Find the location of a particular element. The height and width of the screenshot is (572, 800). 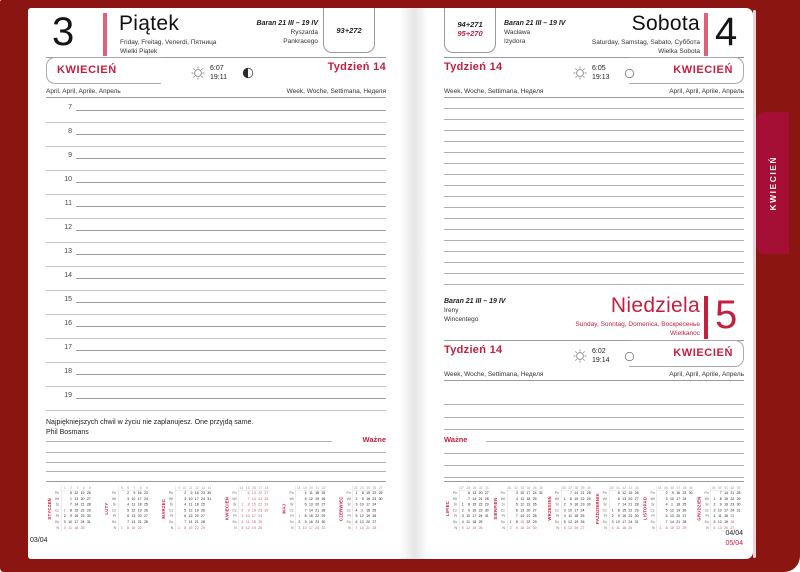

day-name-translations: Friday, Freitag, Venerdi, Пятница is located at coordinates (168, 42).